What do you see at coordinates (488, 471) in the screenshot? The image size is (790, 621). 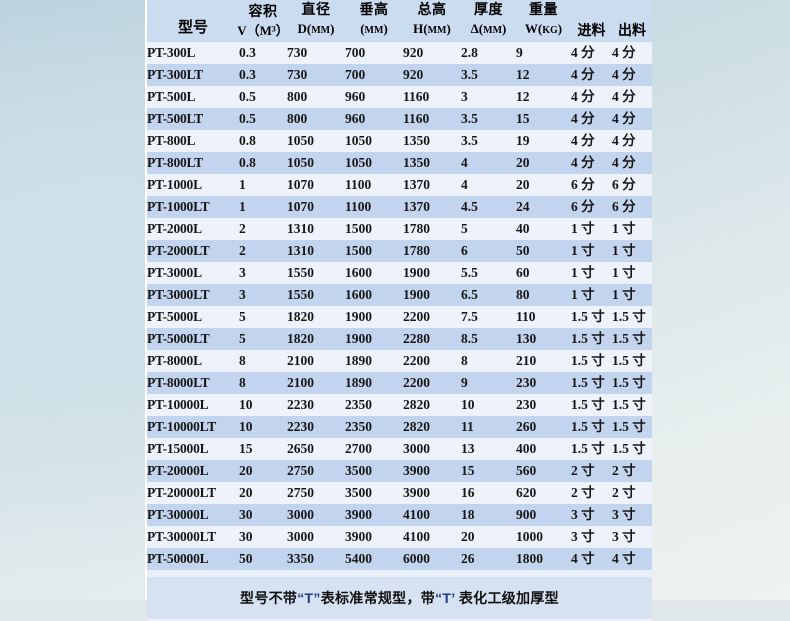 I see `cell-thickness: 15` at bounding box center [488, 471].